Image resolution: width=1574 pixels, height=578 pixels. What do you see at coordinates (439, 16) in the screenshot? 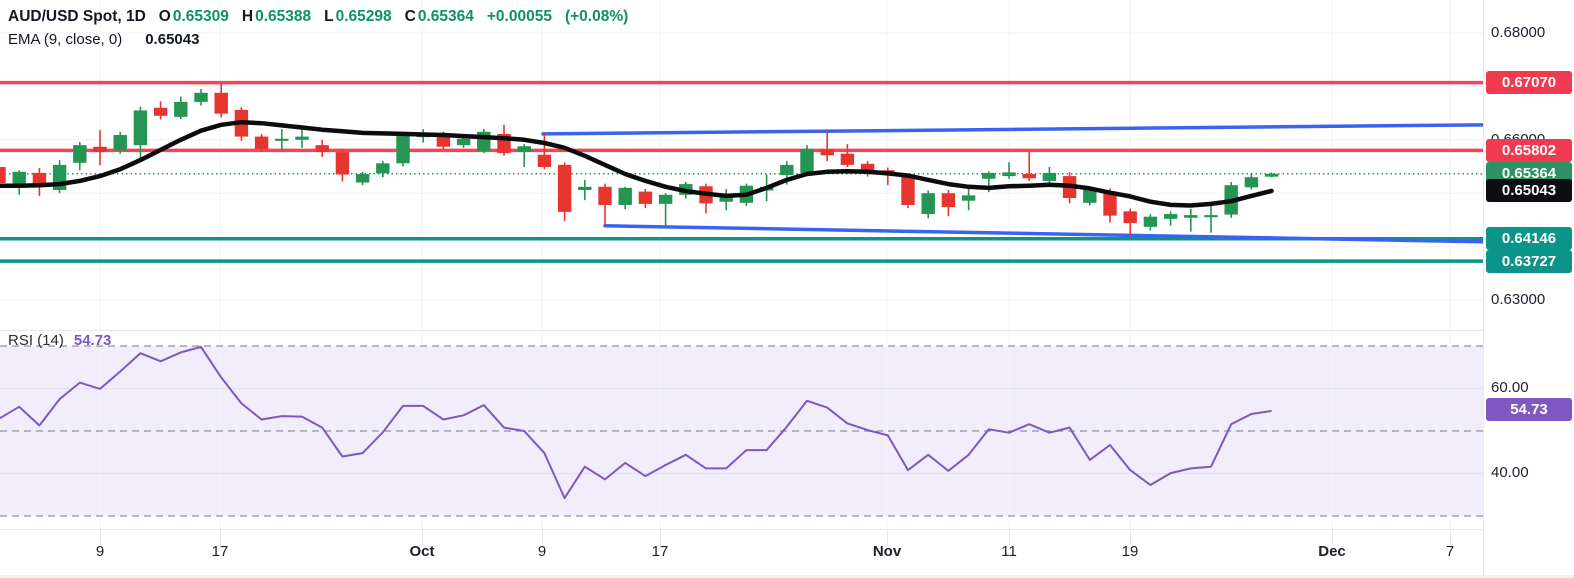
I see `close-value: C 0.65364` at bounding box center [439, 16].